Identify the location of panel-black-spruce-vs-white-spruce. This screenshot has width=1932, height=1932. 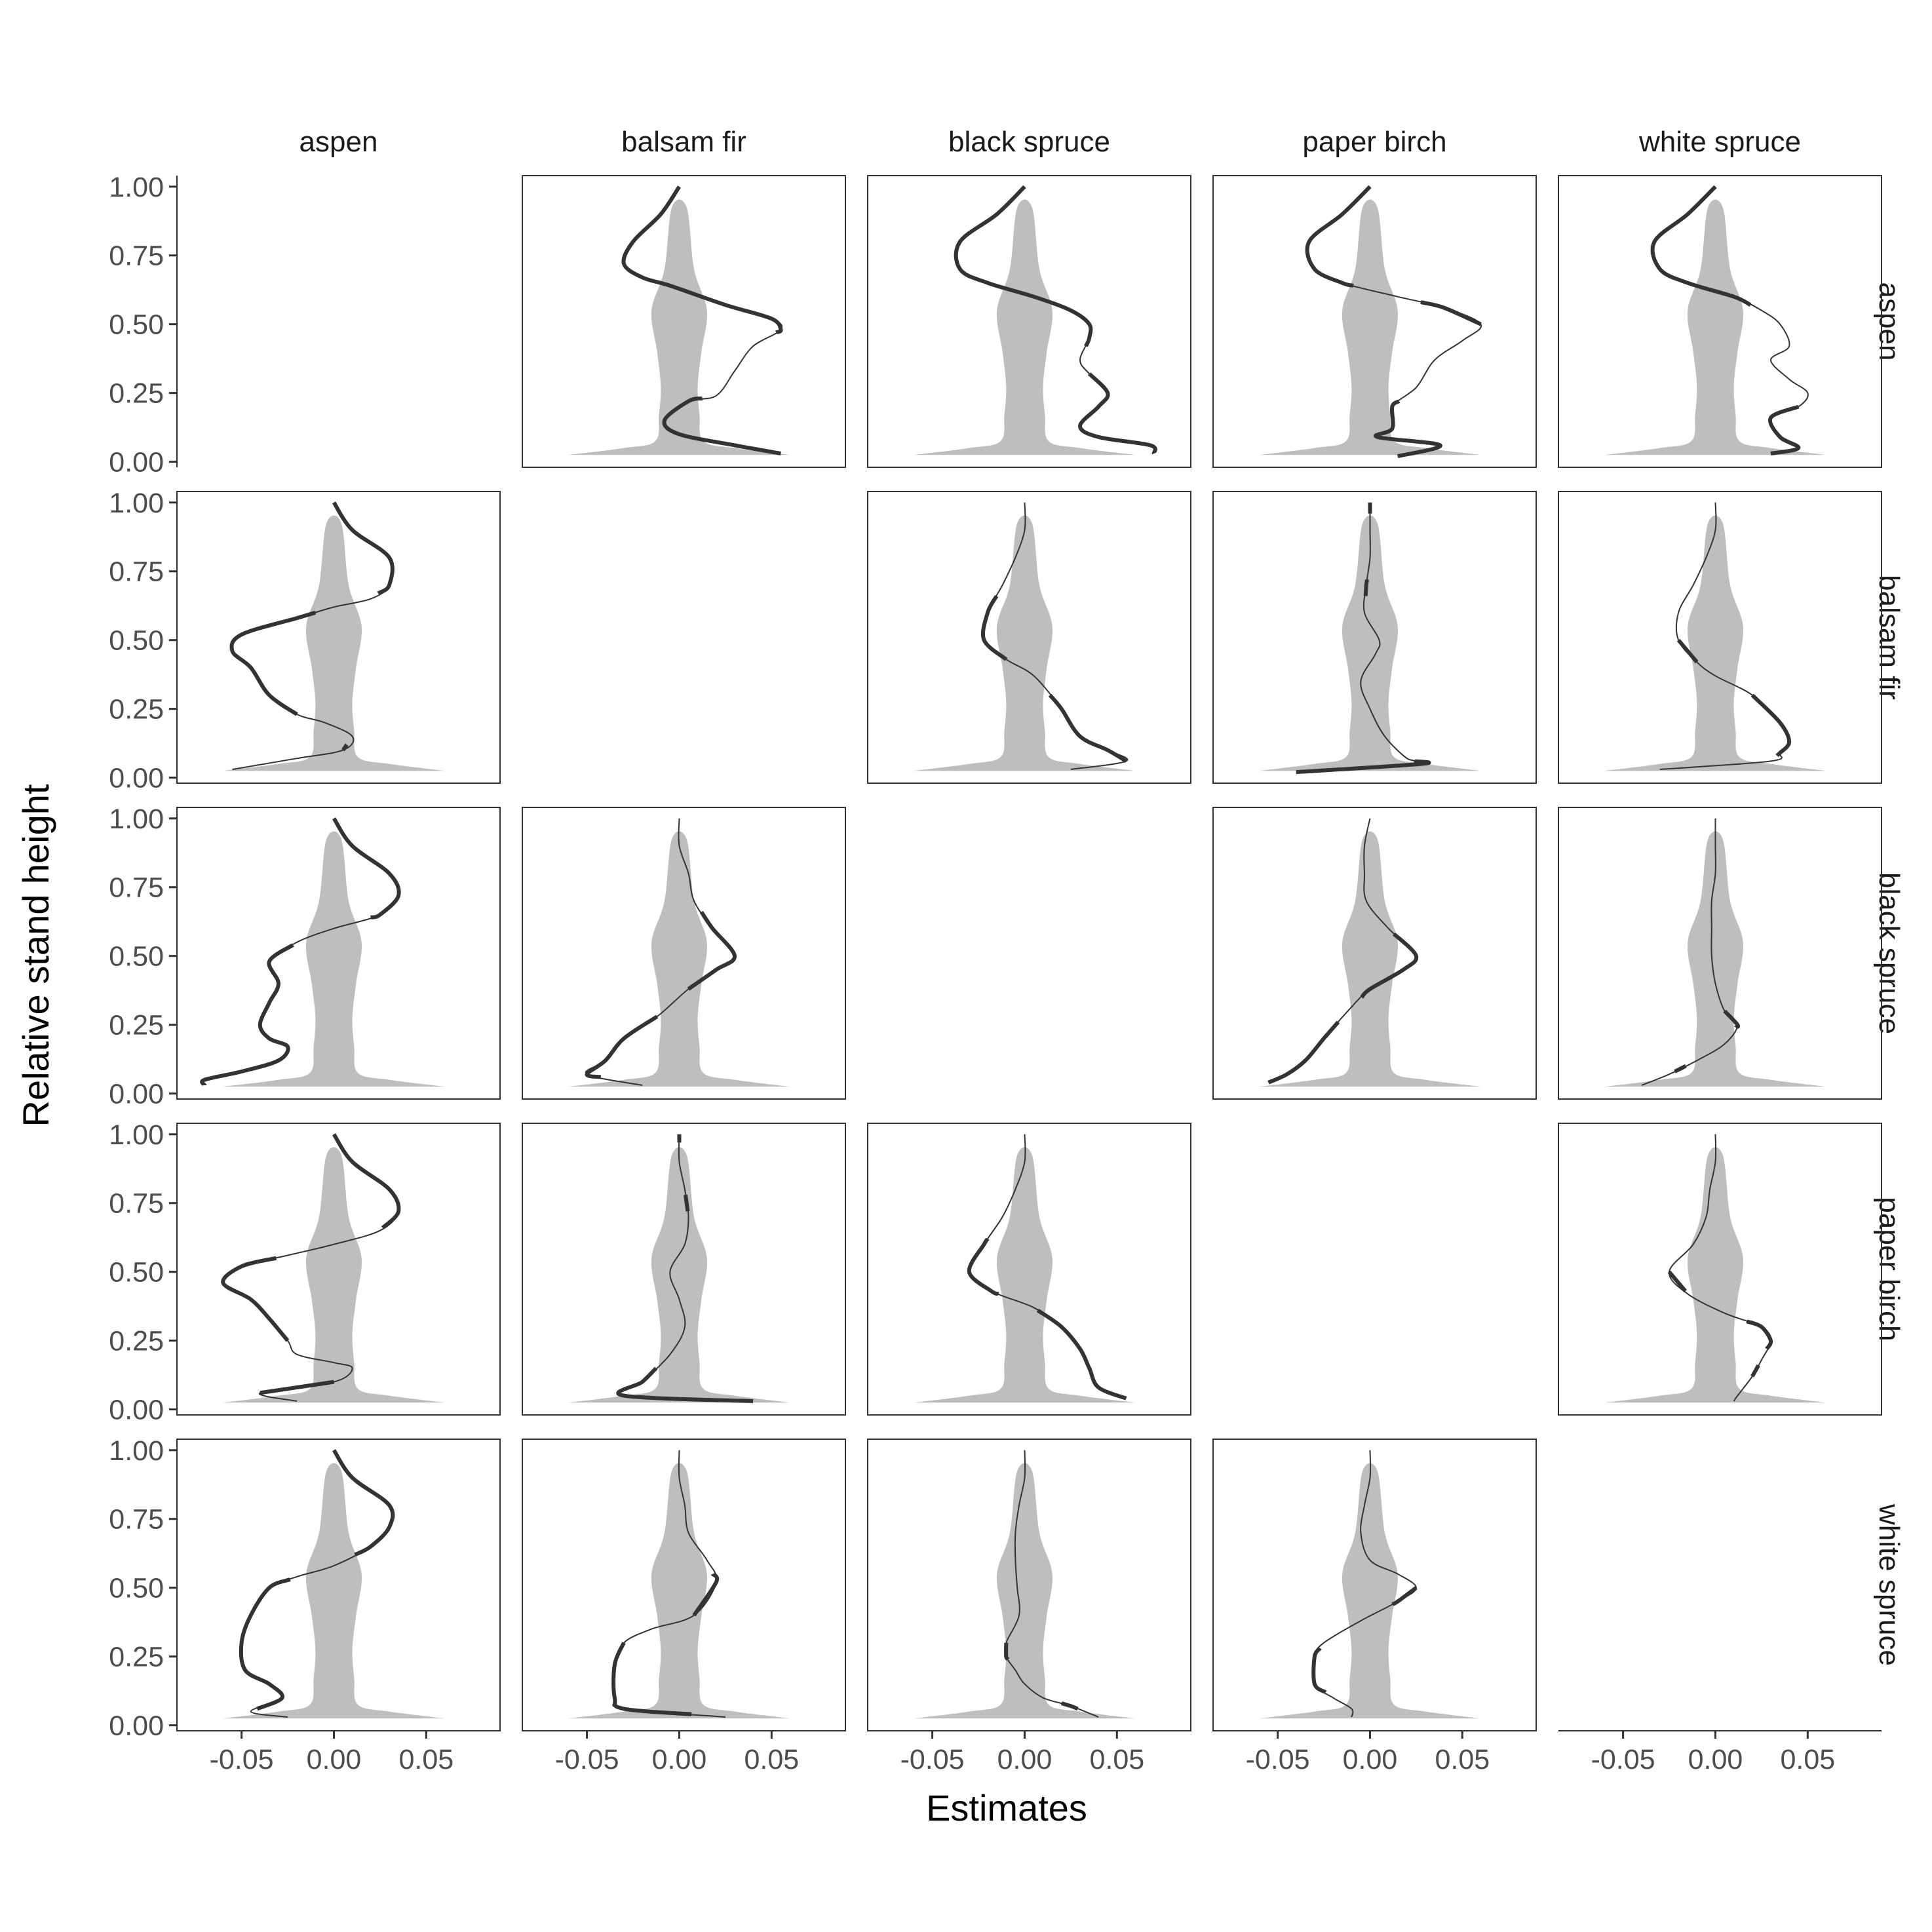
(1720, 953).